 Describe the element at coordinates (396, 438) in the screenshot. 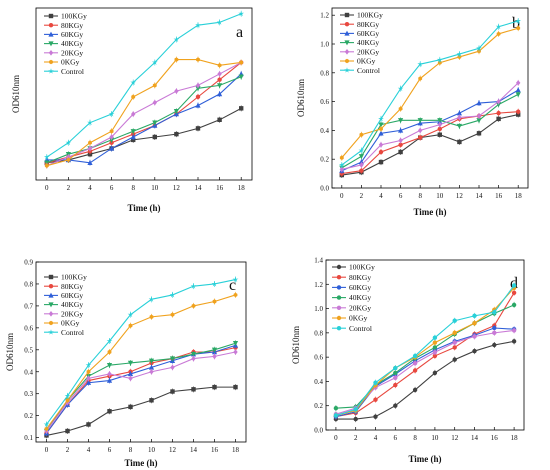

I see `x-tick-label: 6` at that location.